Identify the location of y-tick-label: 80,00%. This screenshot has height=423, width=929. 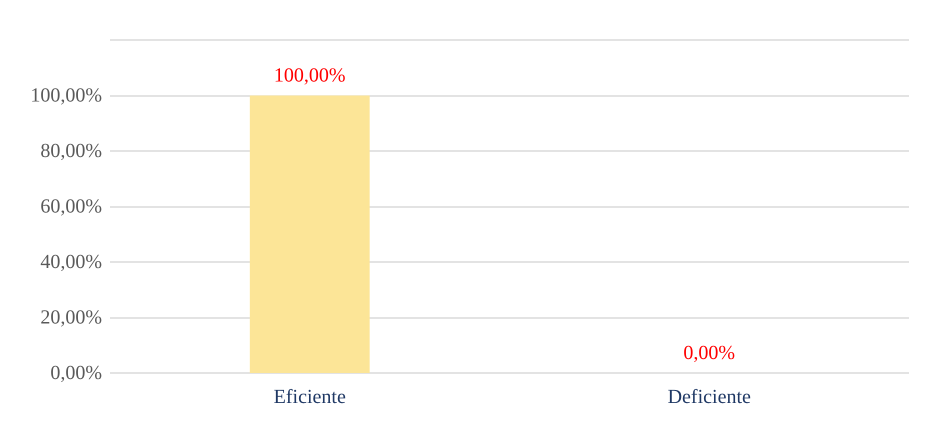
(71, 151).